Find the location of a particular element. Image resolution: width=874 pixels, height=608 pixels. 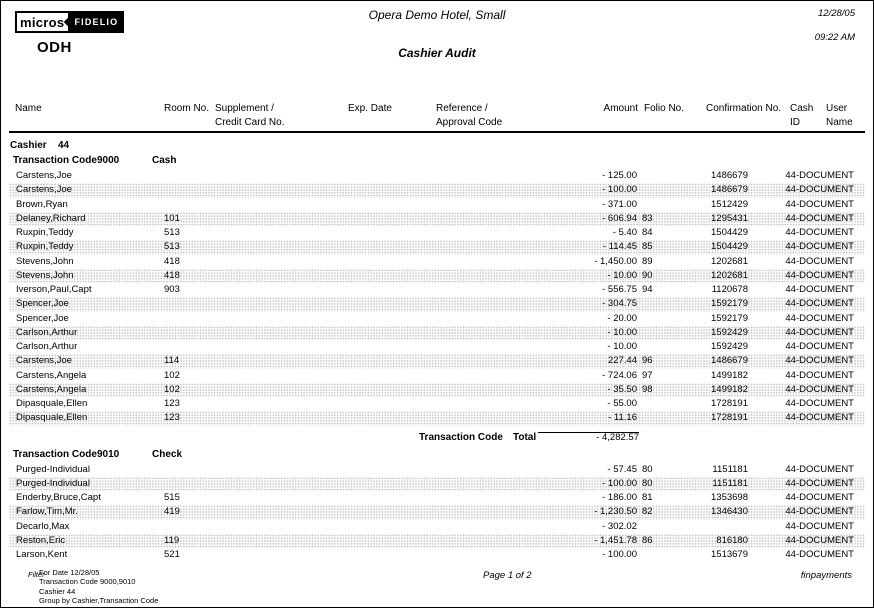

confirmation-number: 1151181 is located at coordinates (730, 469).